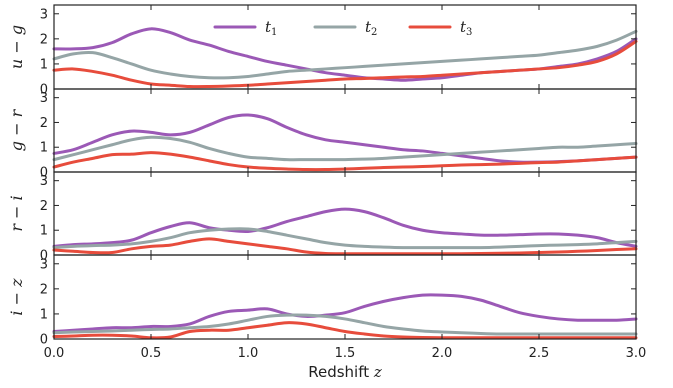 This screenshot has height=388, width=673. I want to click on panel-3-ytick-label: 0, so click(44, 256).